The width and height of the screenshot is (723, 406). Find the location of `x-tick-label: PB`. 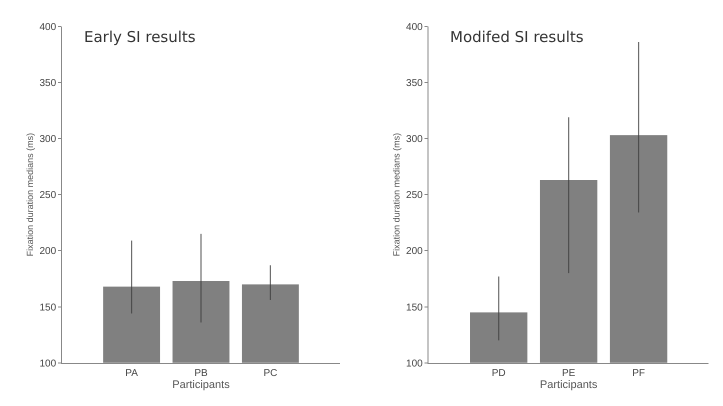

x-tick-label: PB is located at coordinates (201, 373).